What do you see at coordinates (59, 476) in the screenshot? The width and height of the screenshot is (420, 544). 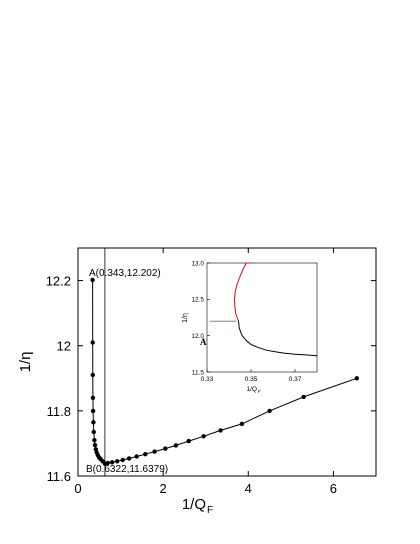 I see `main-y-tick-label: 11.6` at bounding box center [59, 476].